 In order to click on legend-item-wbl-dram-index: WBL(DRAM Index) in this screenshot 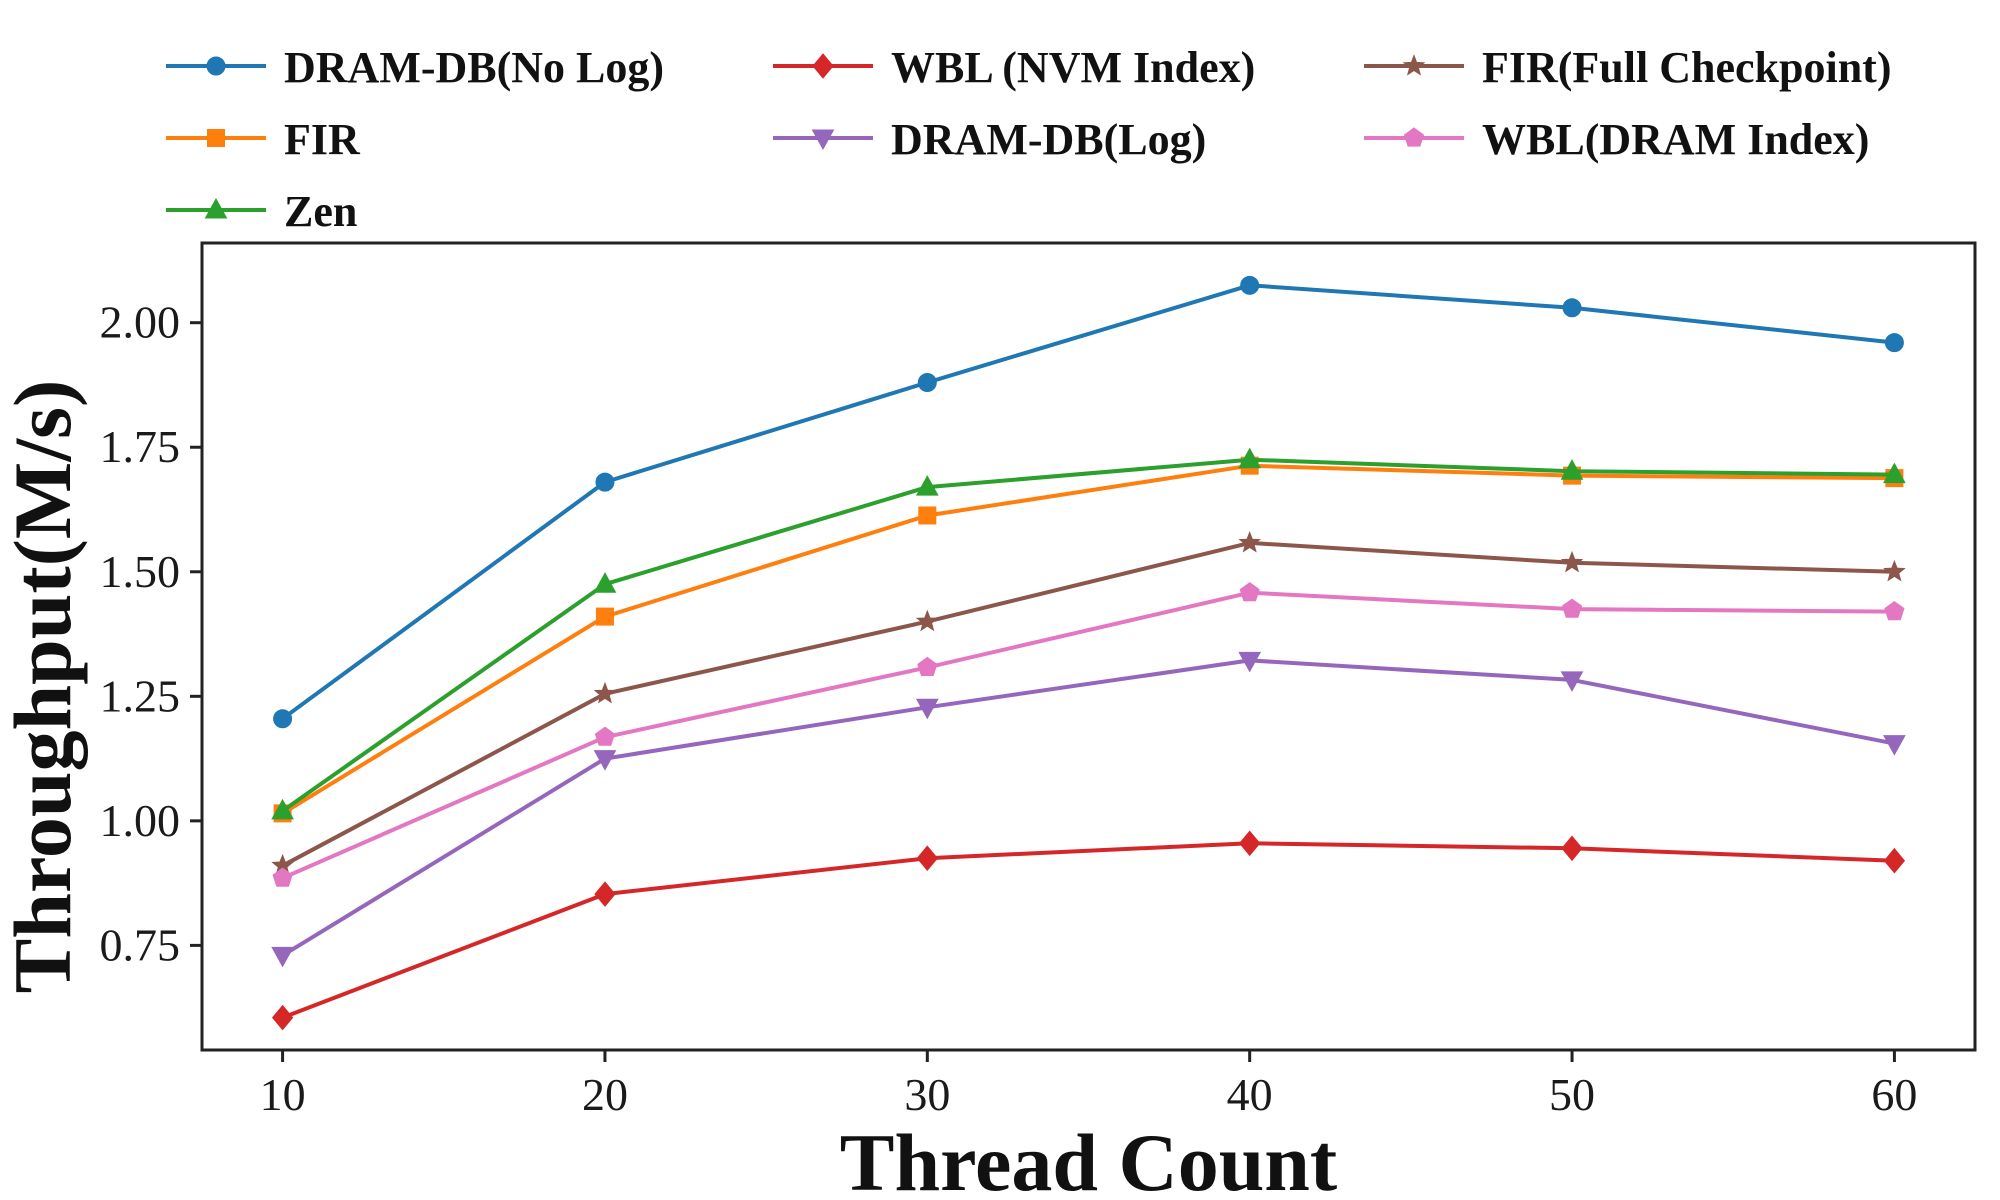, I will do `click(1616, 139)`.